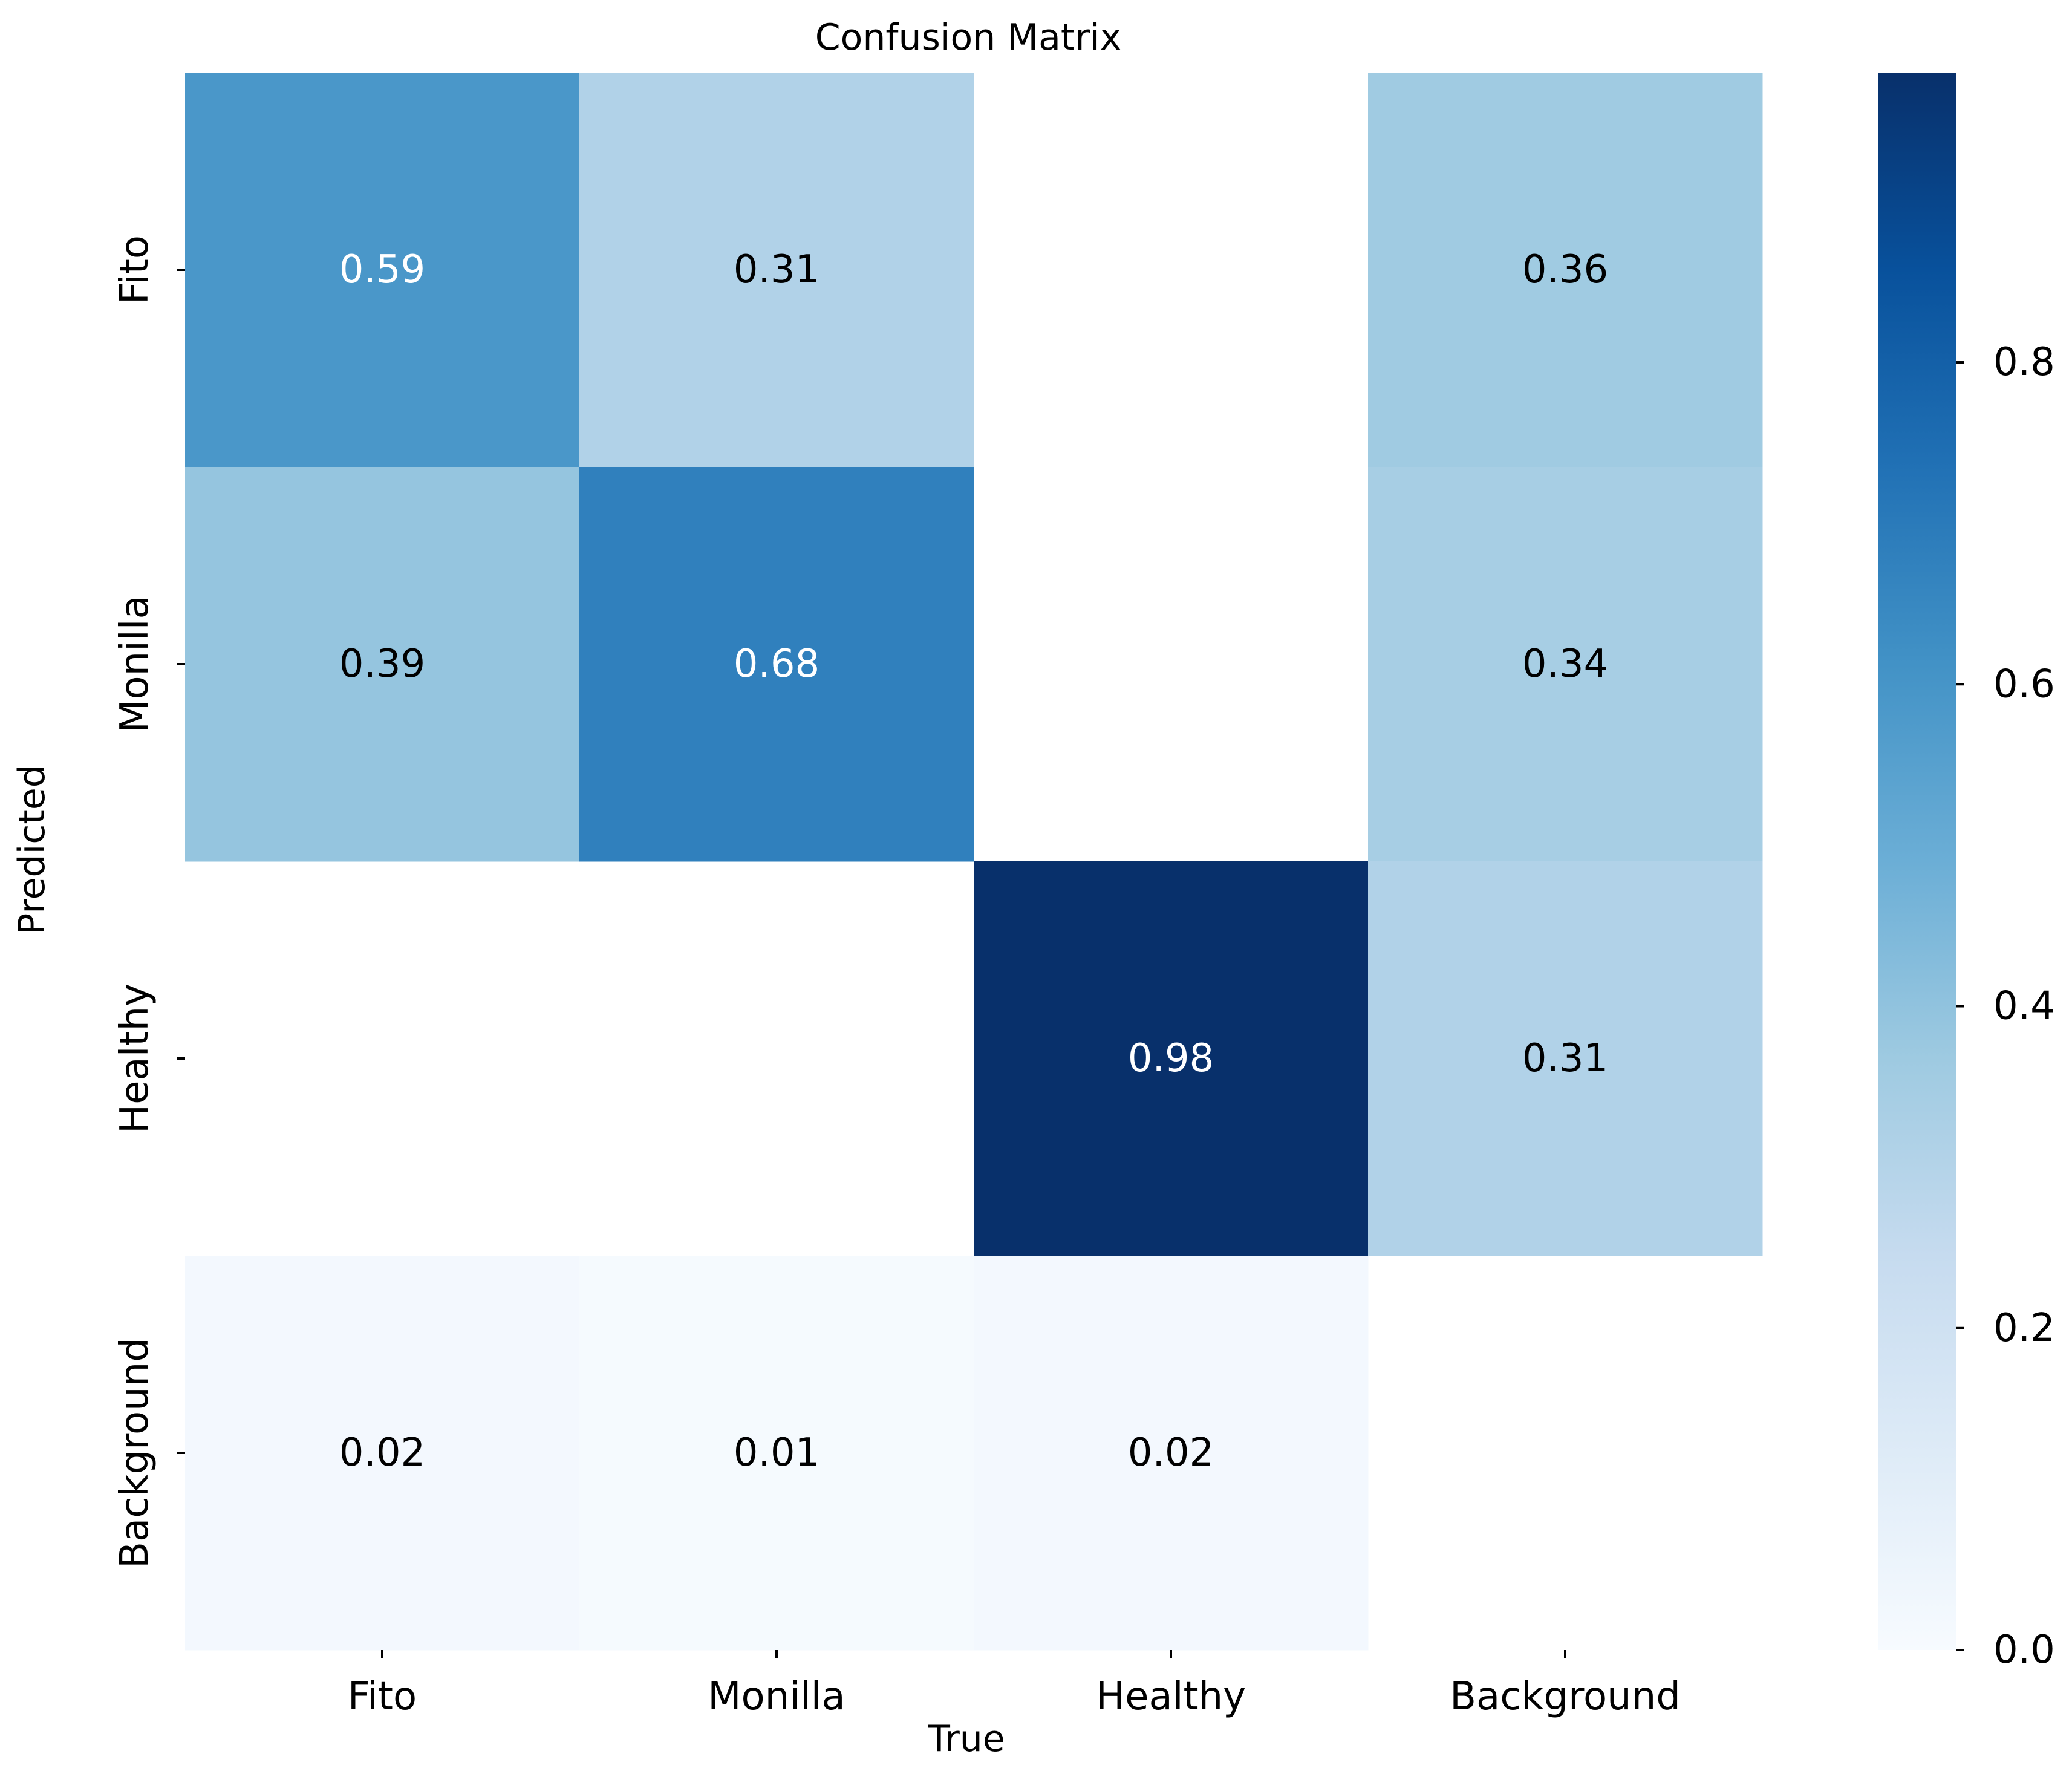  Describe the element at coordinates (1917, 861) in the screenshot. I see `colorbar` at that location.